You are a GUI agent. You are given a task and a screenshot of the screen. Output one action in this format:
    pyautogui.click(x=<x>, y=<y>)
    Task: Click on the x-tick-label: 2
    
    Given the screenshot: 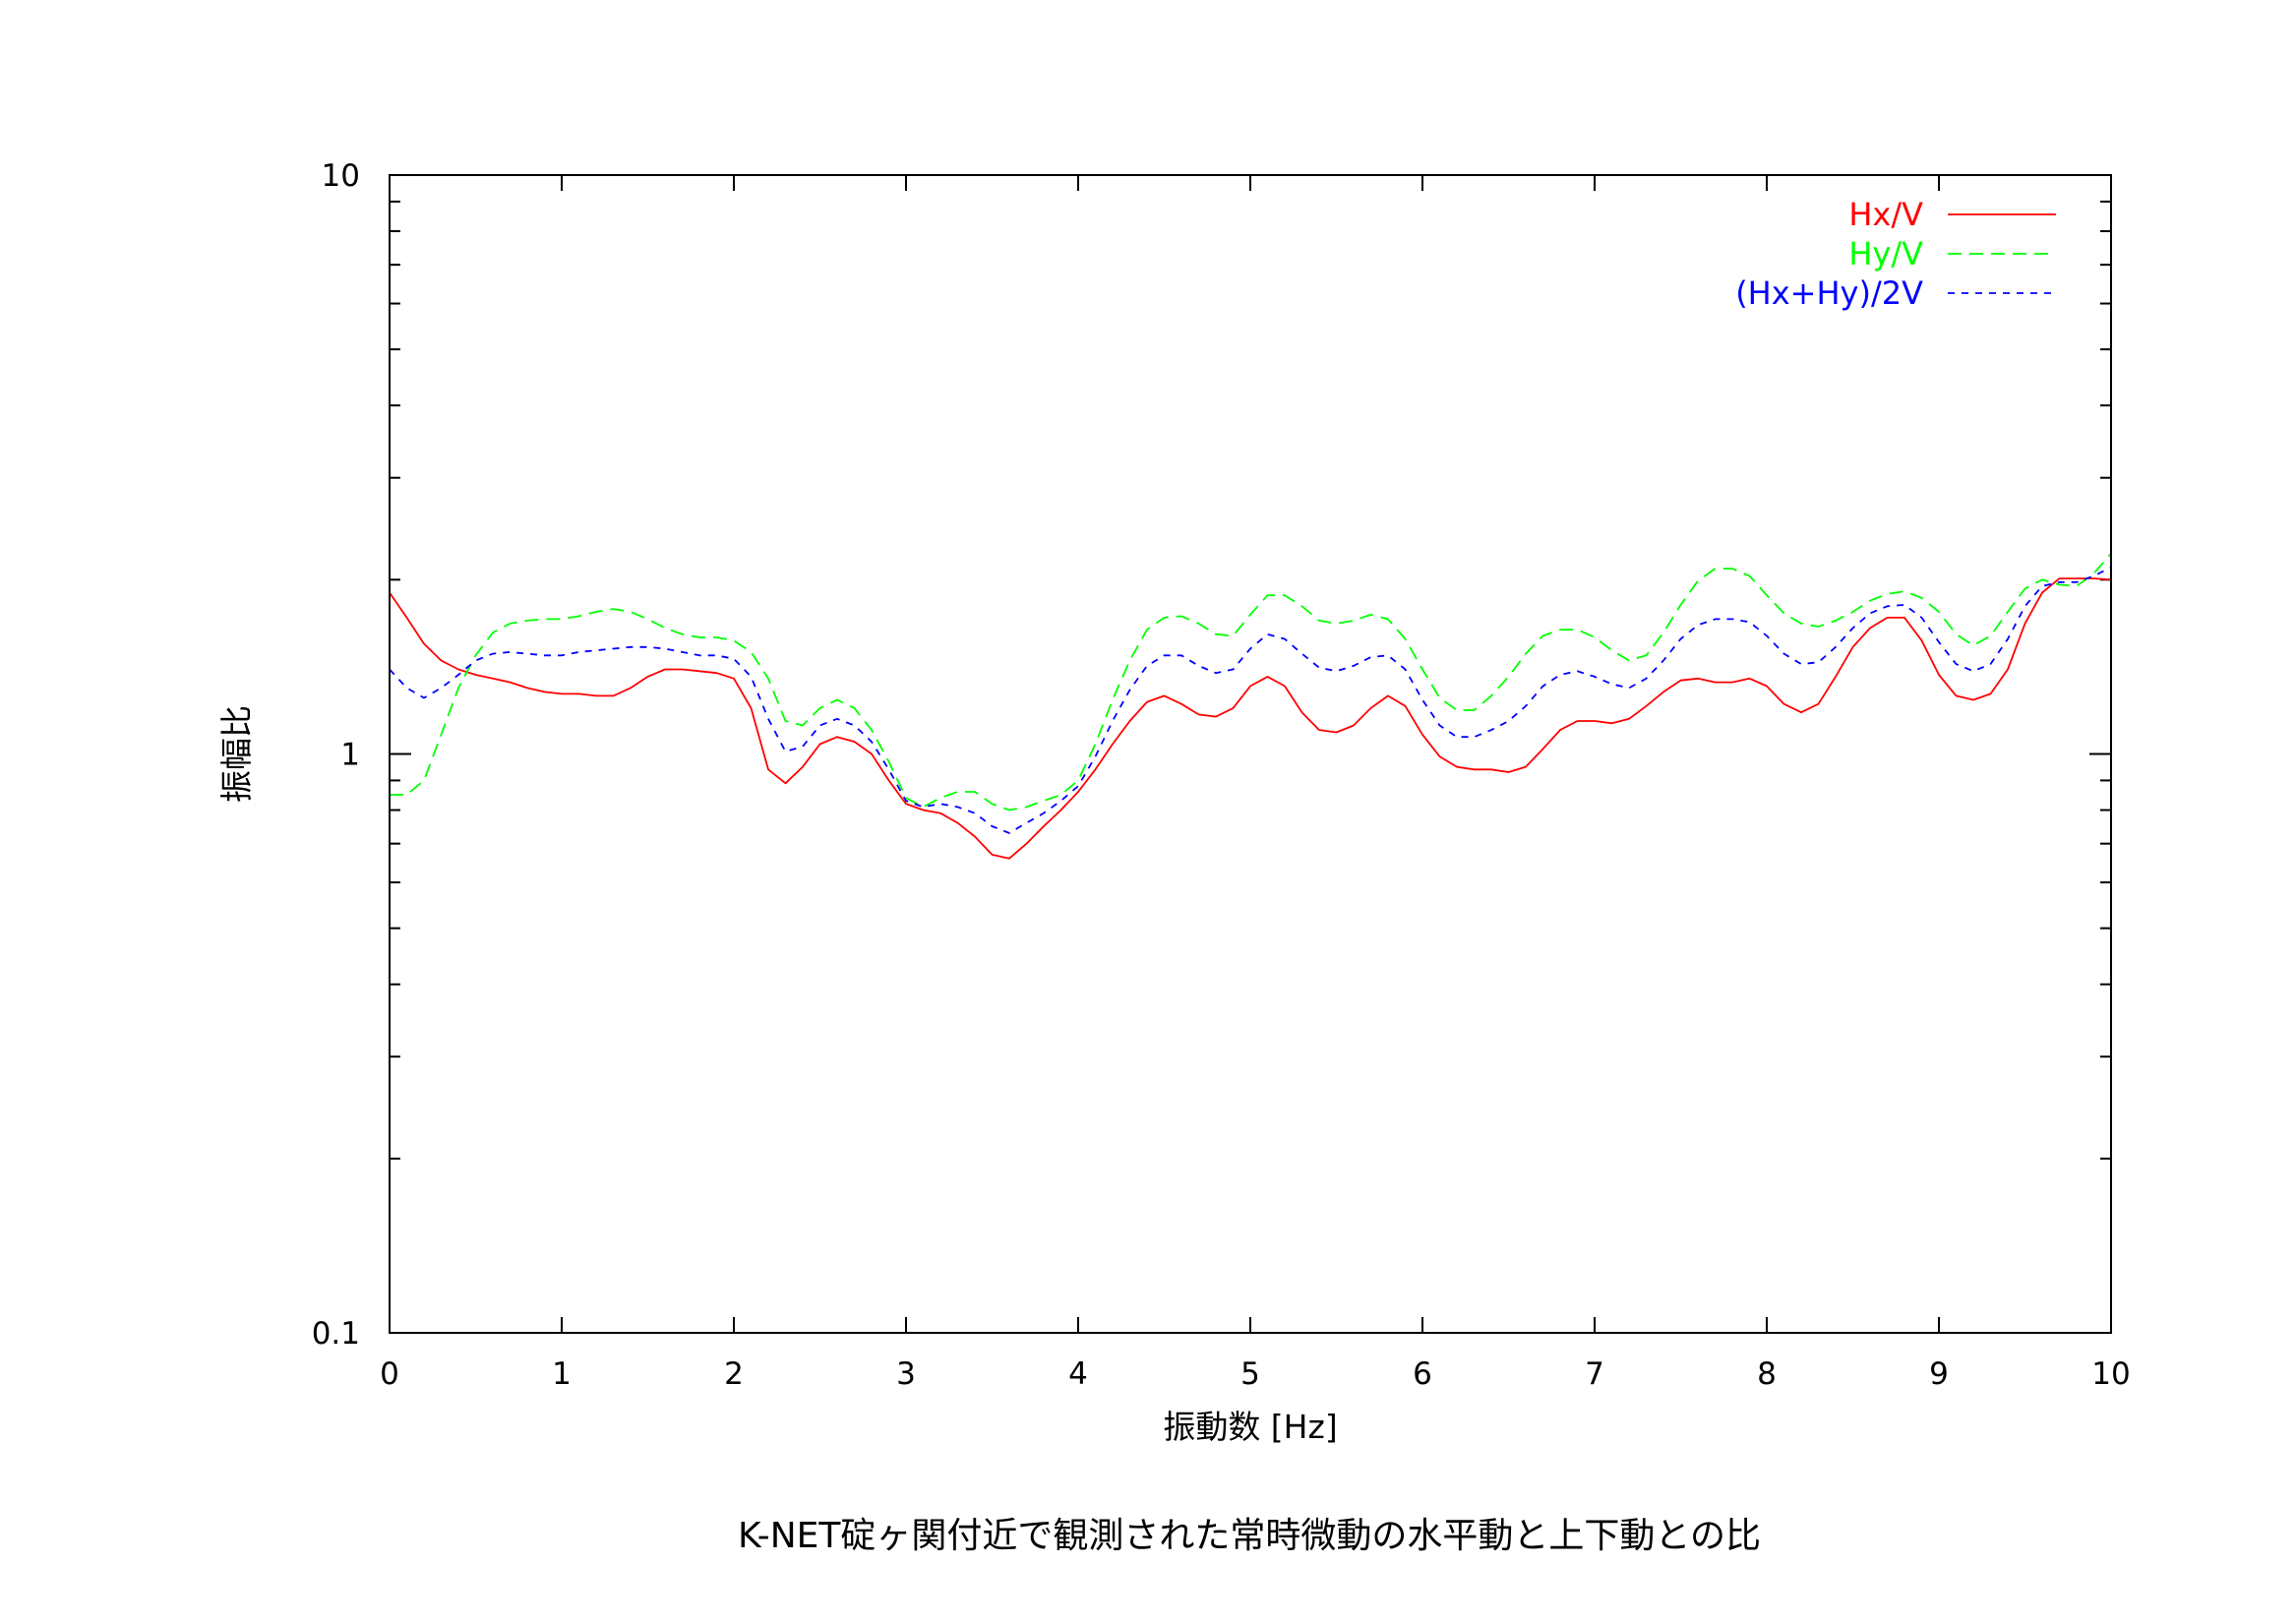 What is the action you would take?
    pyautogui.click(x=734, y=1374)
    